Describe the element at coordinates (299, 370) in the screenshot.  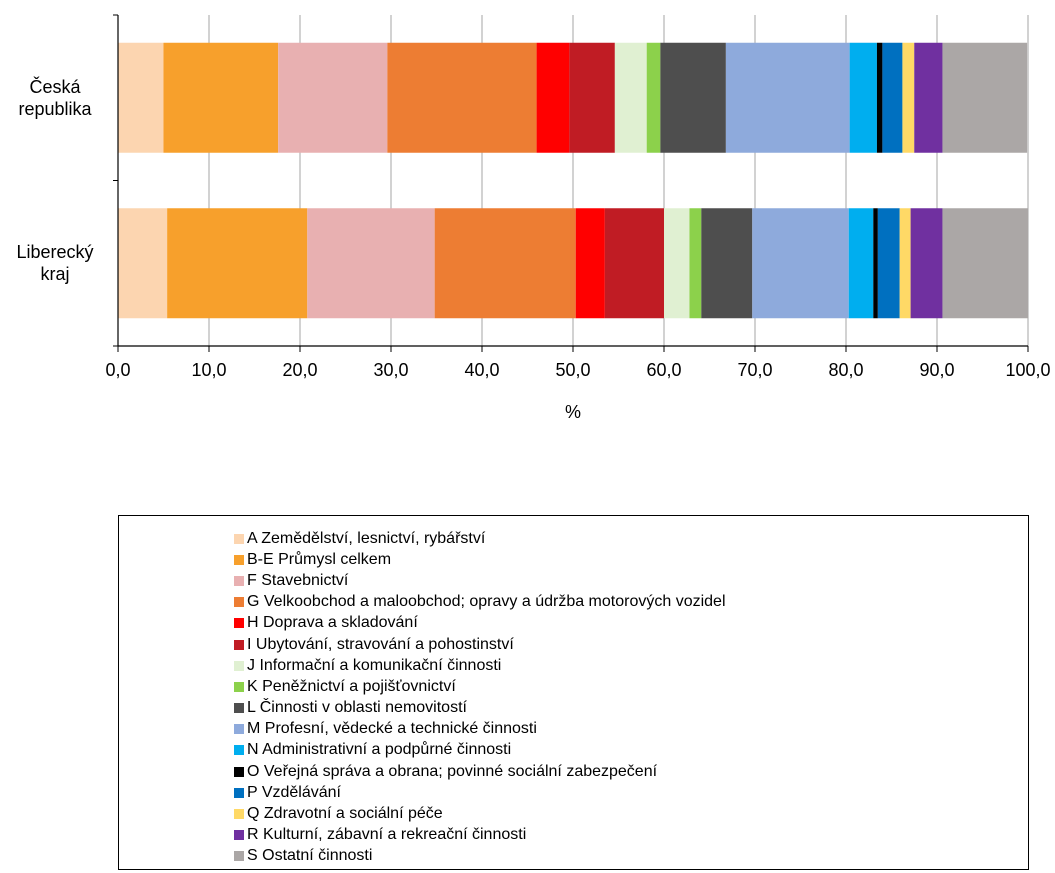
I see `x-tick-label: 20,0` at that location.